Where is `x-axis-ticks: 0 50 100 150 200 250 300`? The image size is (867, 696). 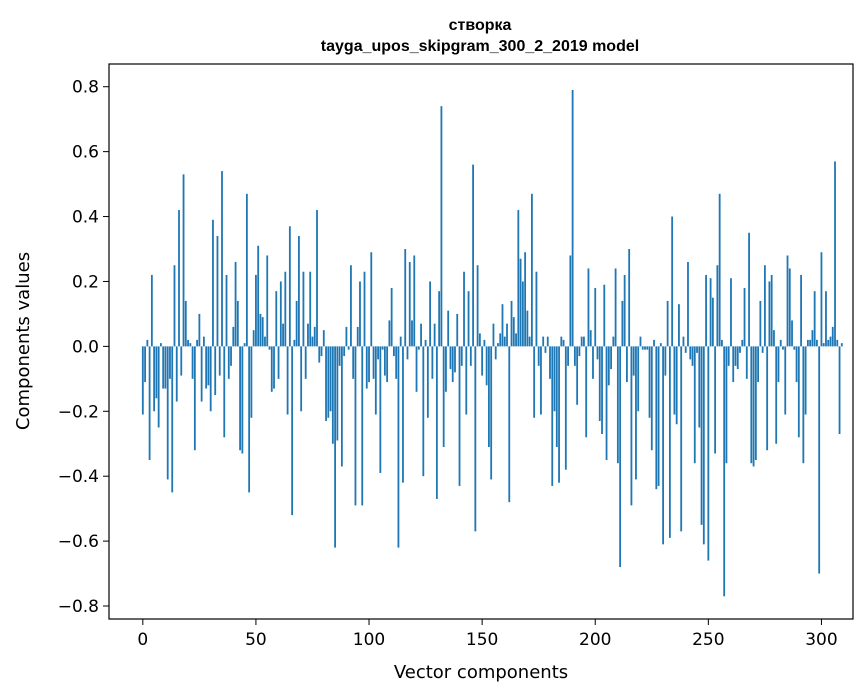
x-axis-ticks: 0 50 100 150 200 250 300 is located at coordinates (487, 634).